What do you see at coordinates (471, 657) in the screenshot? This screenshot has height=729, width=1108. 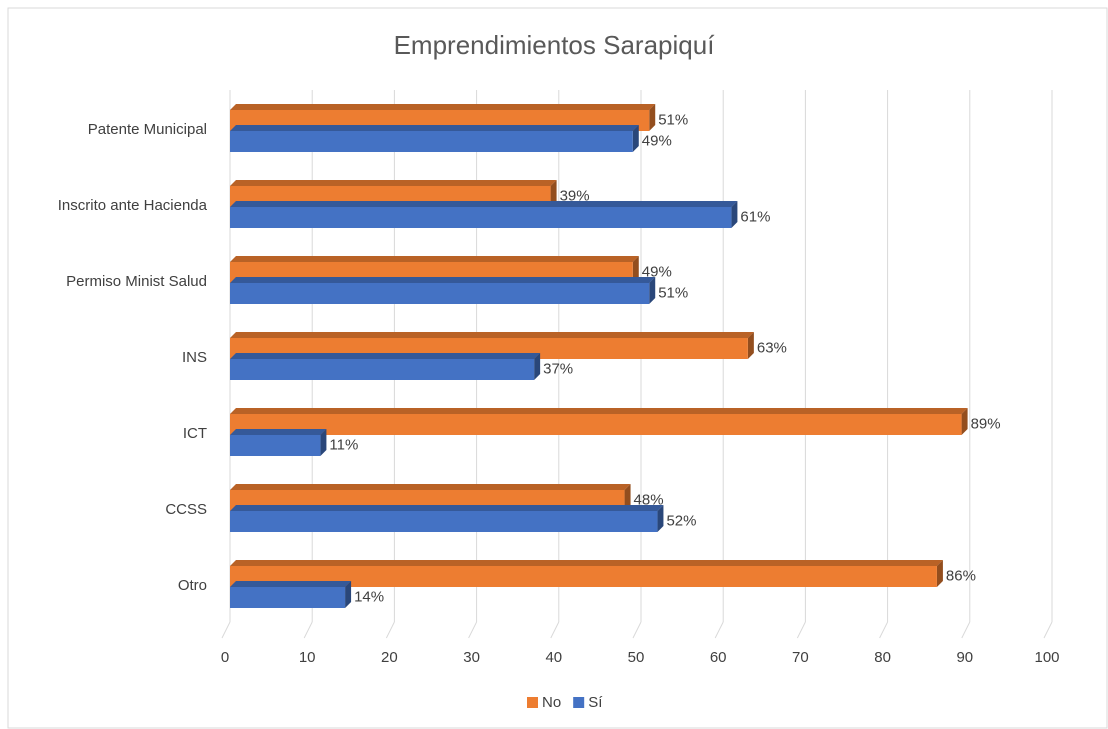 I see `x-tick-label: 30` at bounding box center [471, 657].